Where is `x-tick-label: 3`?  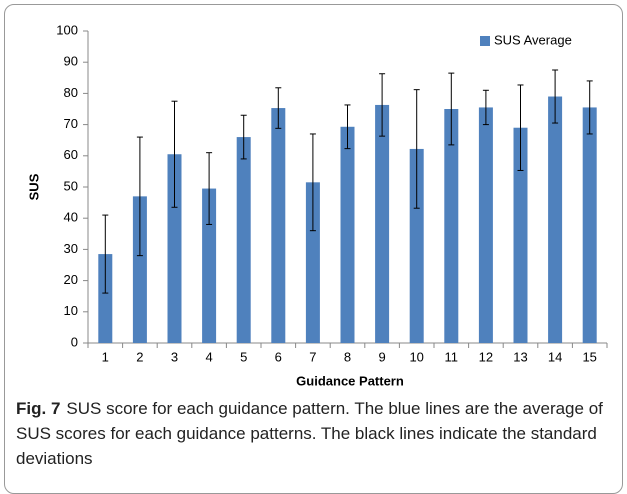 x-tick-label: 3 is located at coordinates (174, 356).